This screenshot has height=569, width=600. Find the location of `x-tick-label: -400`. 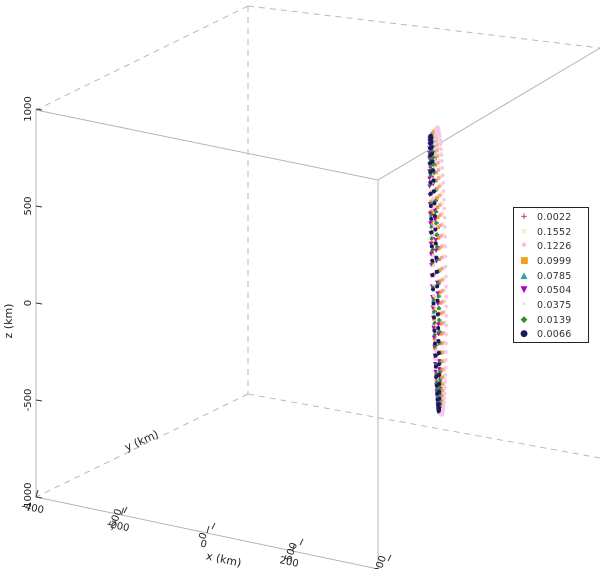

x-tick-label: -400 is located at coordinates (32, 508).